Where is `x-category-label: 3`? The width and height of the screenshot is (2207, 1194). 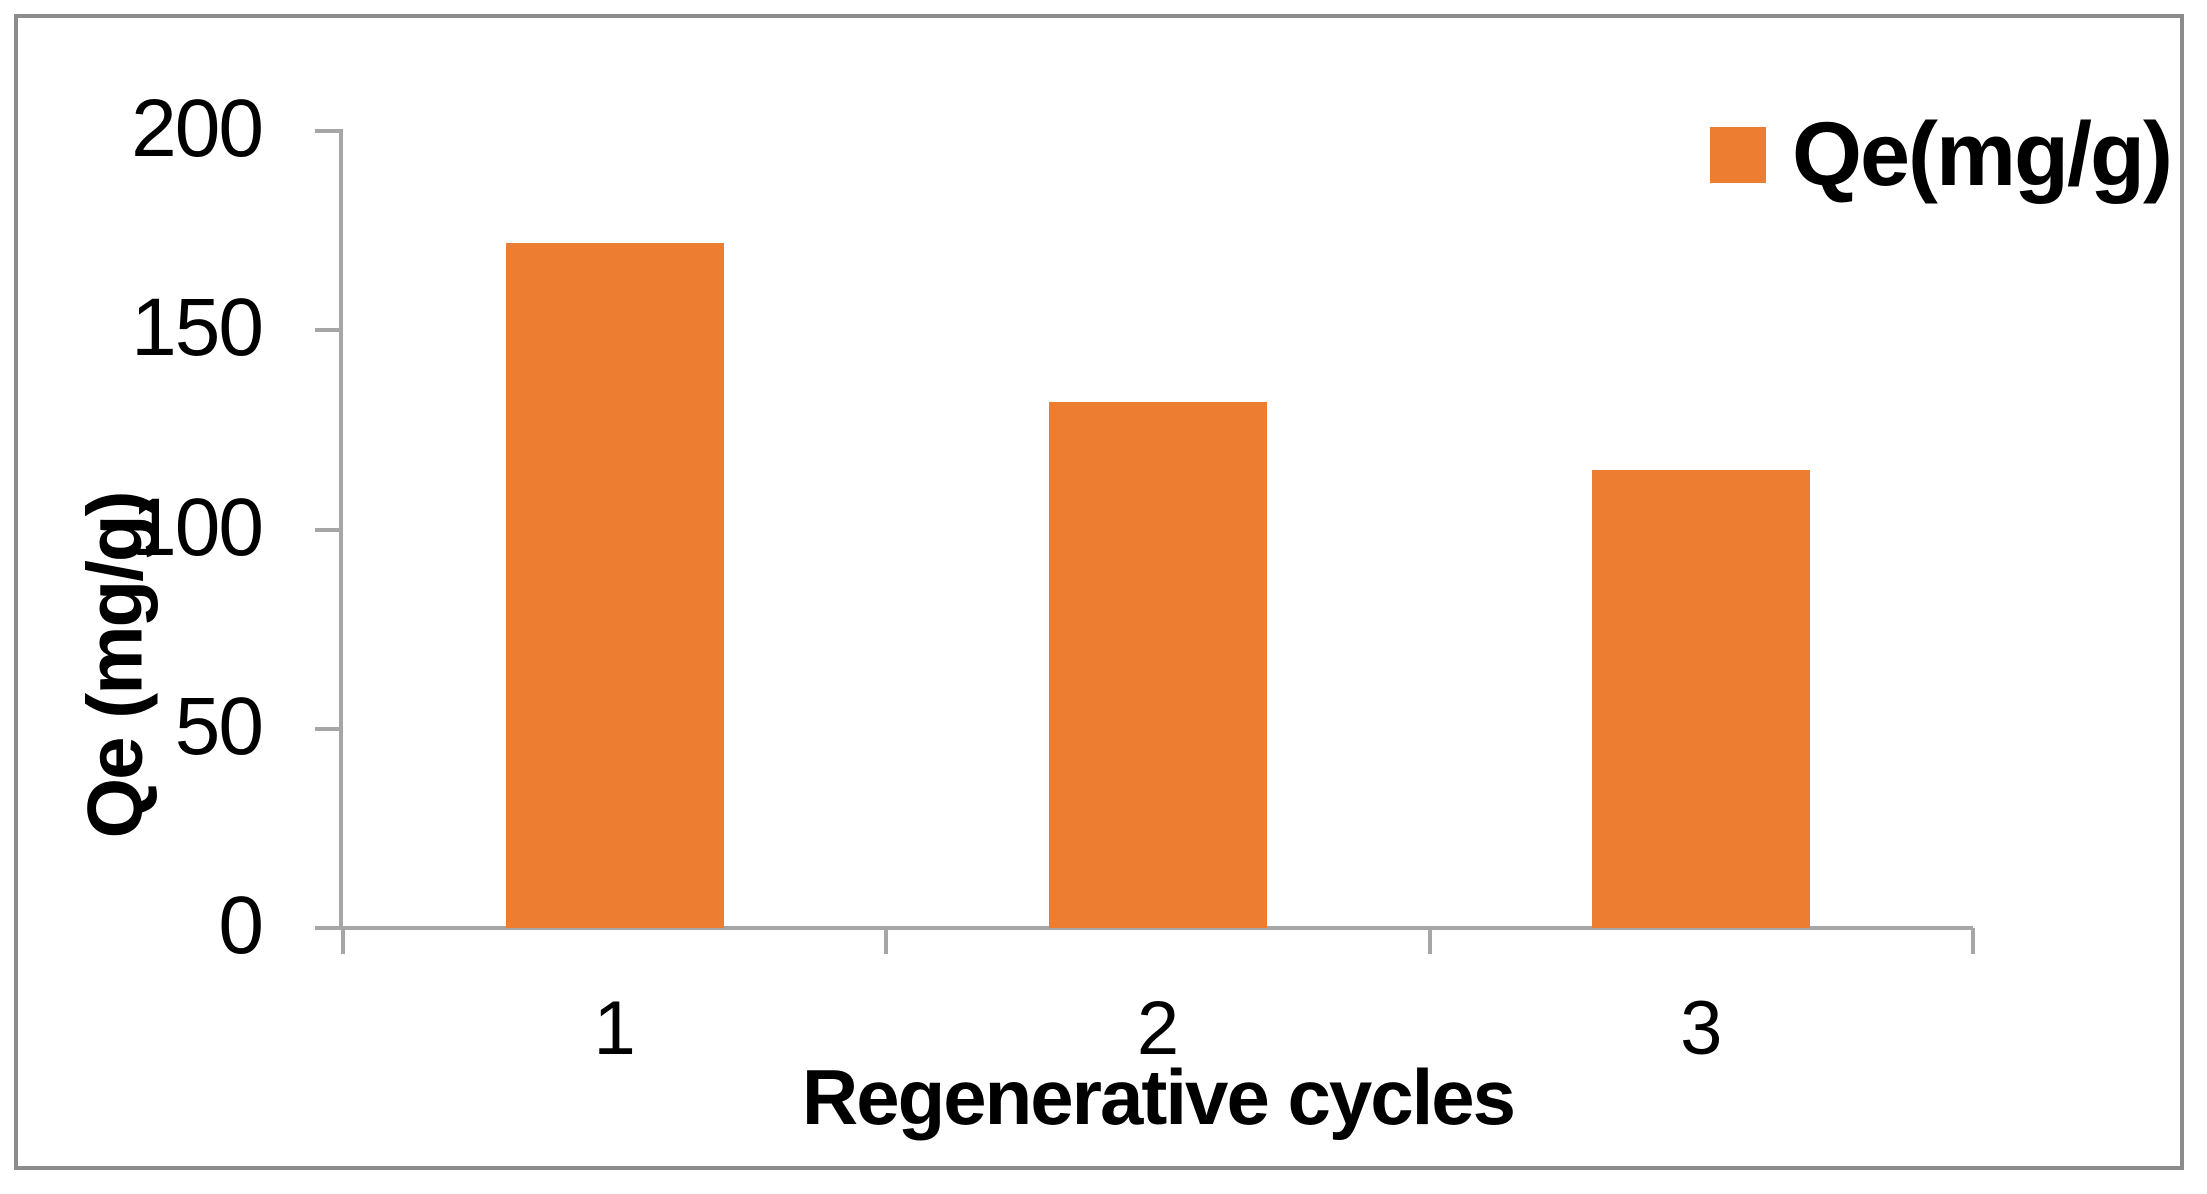
x-category-label: 3 is located at coordinates (1701, 1028).